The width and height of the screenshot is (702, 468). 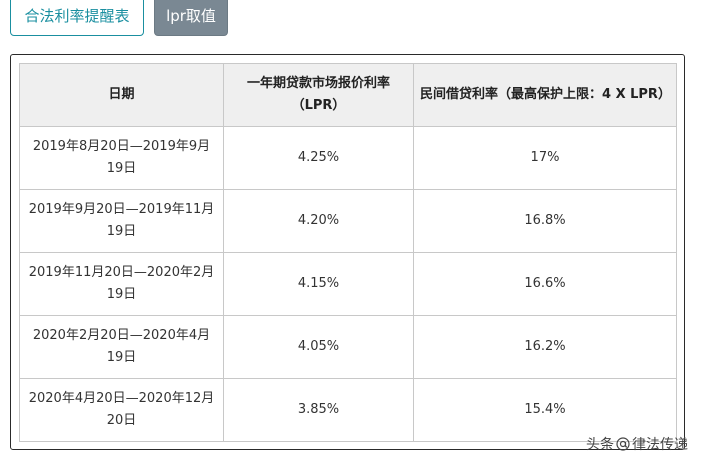 I want to click on table-row: 2020年2月20日—2020年4月19日 4.05% 16.2%, so click(x=348, y=347).